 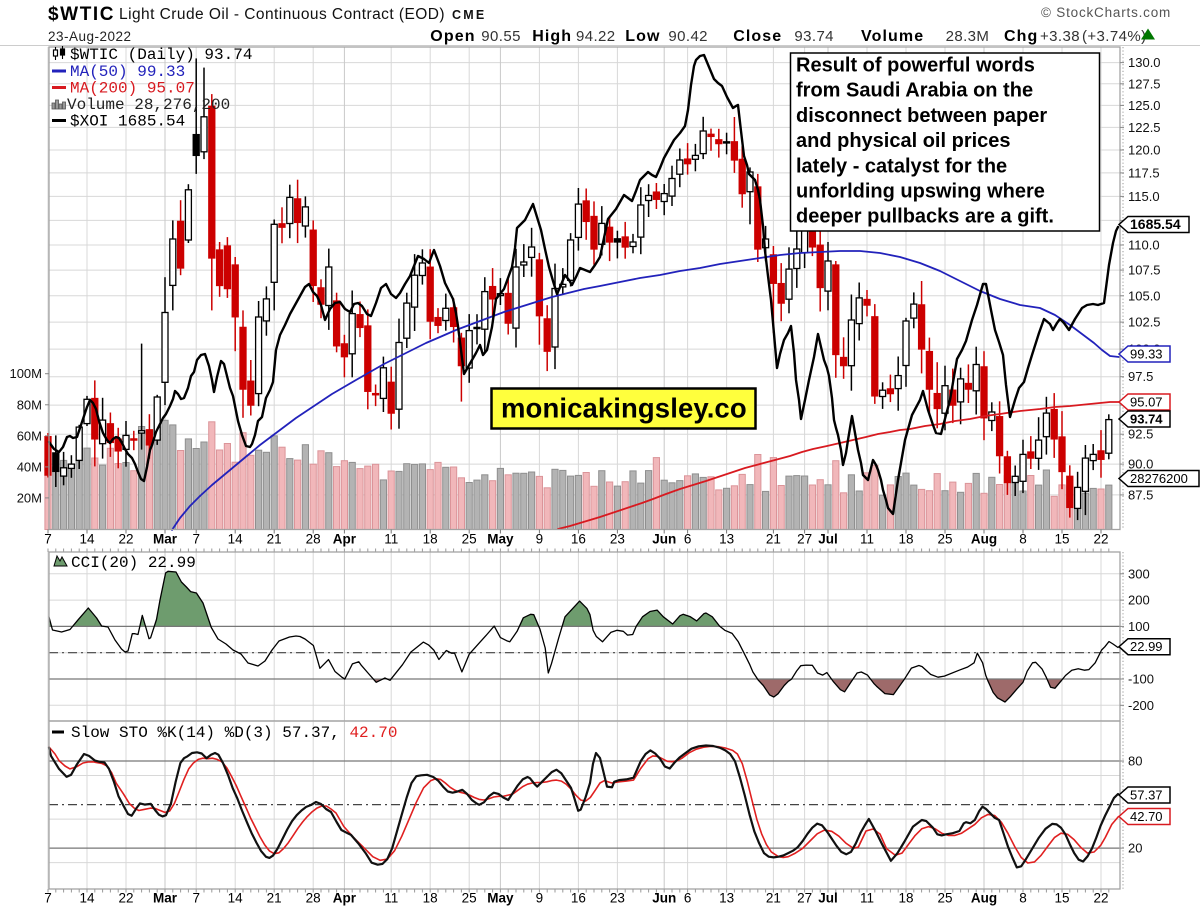 I want to click on svg-text: 60M, so click(x=29, y=435).